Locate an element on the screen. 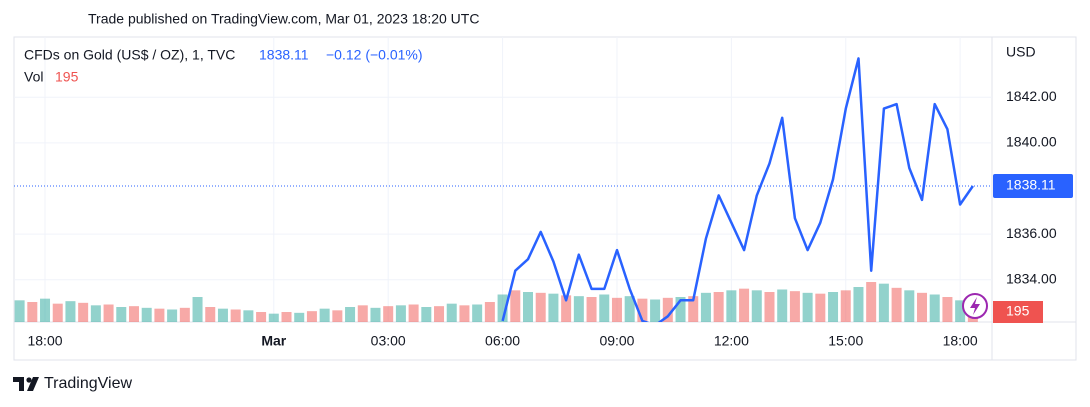  legend-last: 1838.11 is located at coordinates (284, 55).